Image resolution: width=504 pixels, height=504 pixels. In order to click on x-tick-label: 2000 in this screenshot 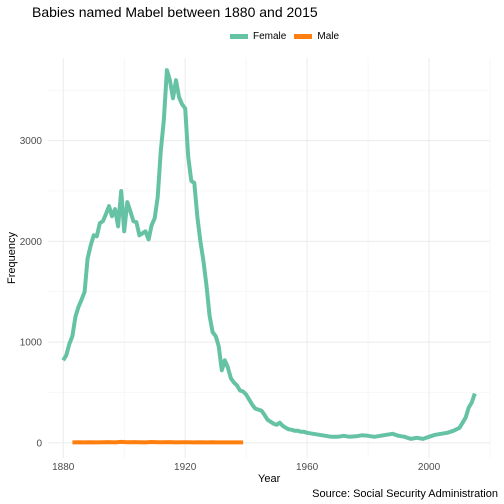, I will do `click(429, 467)`.